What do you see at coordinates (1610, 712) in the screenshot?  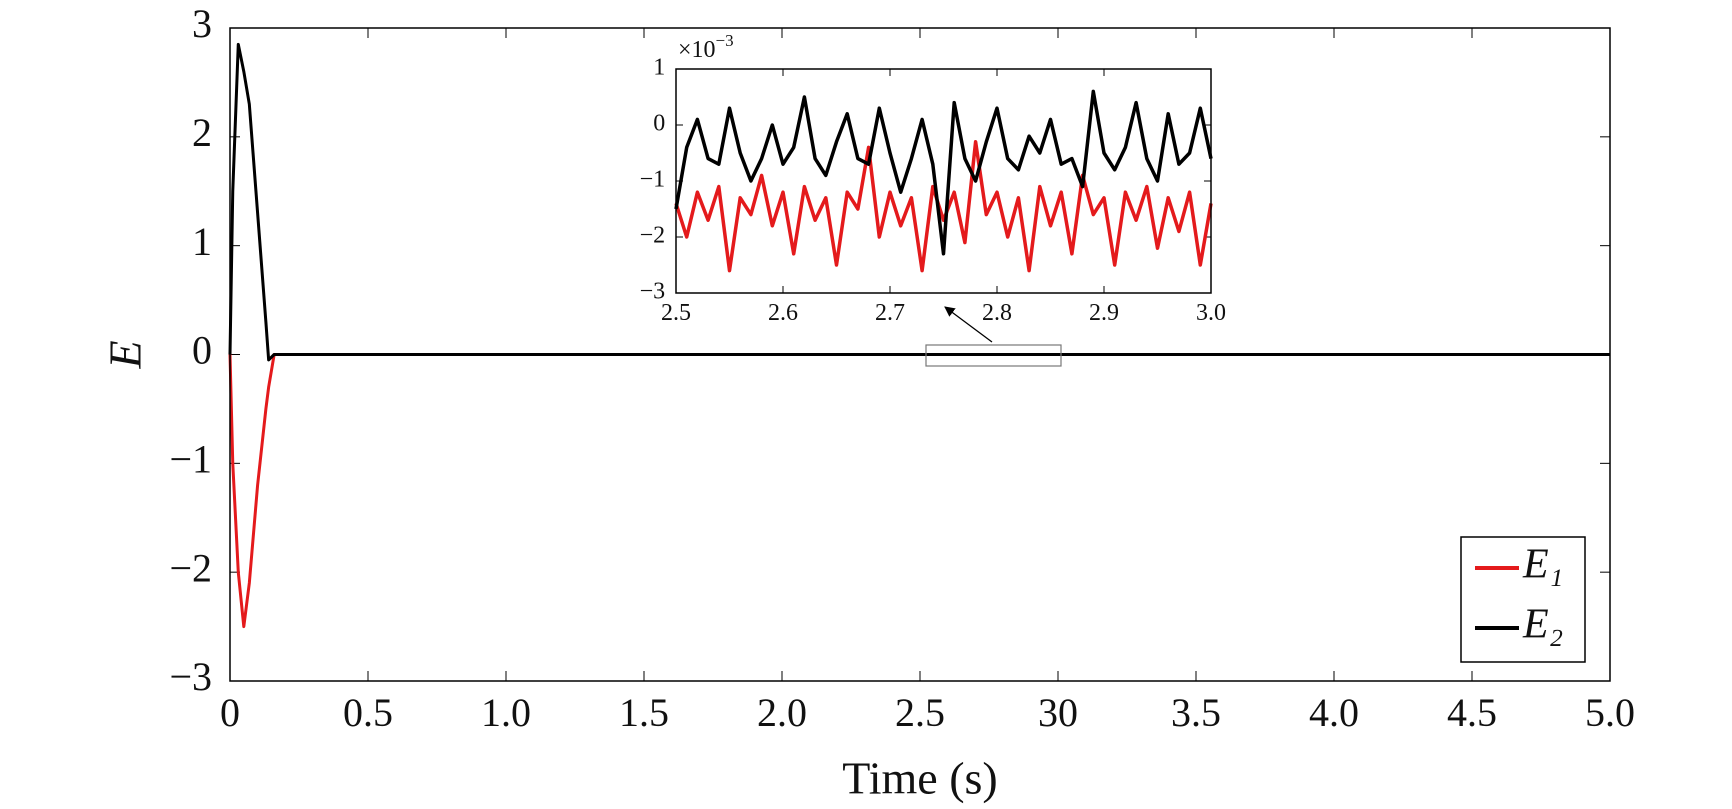 I see `x-tick-label: 5.0` at bounding box center [1610, 712].